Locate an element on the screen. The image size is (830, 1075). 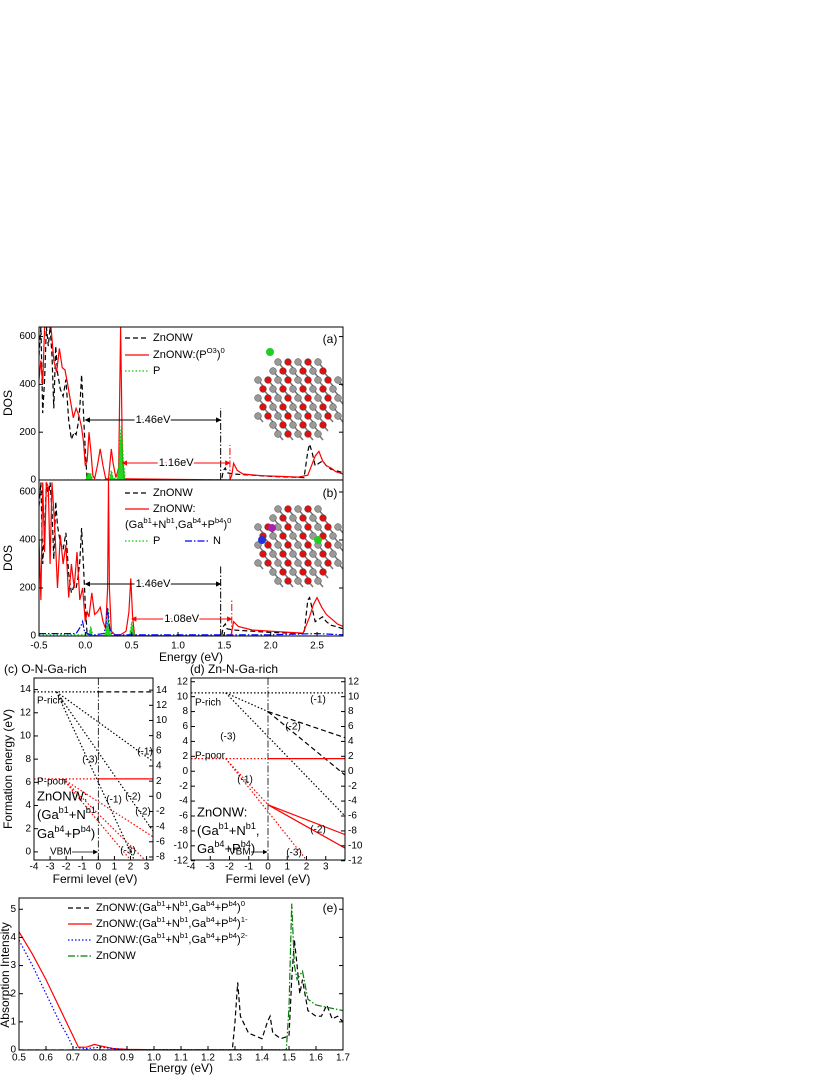
legend-label: N is located at coordinates (217, 541).